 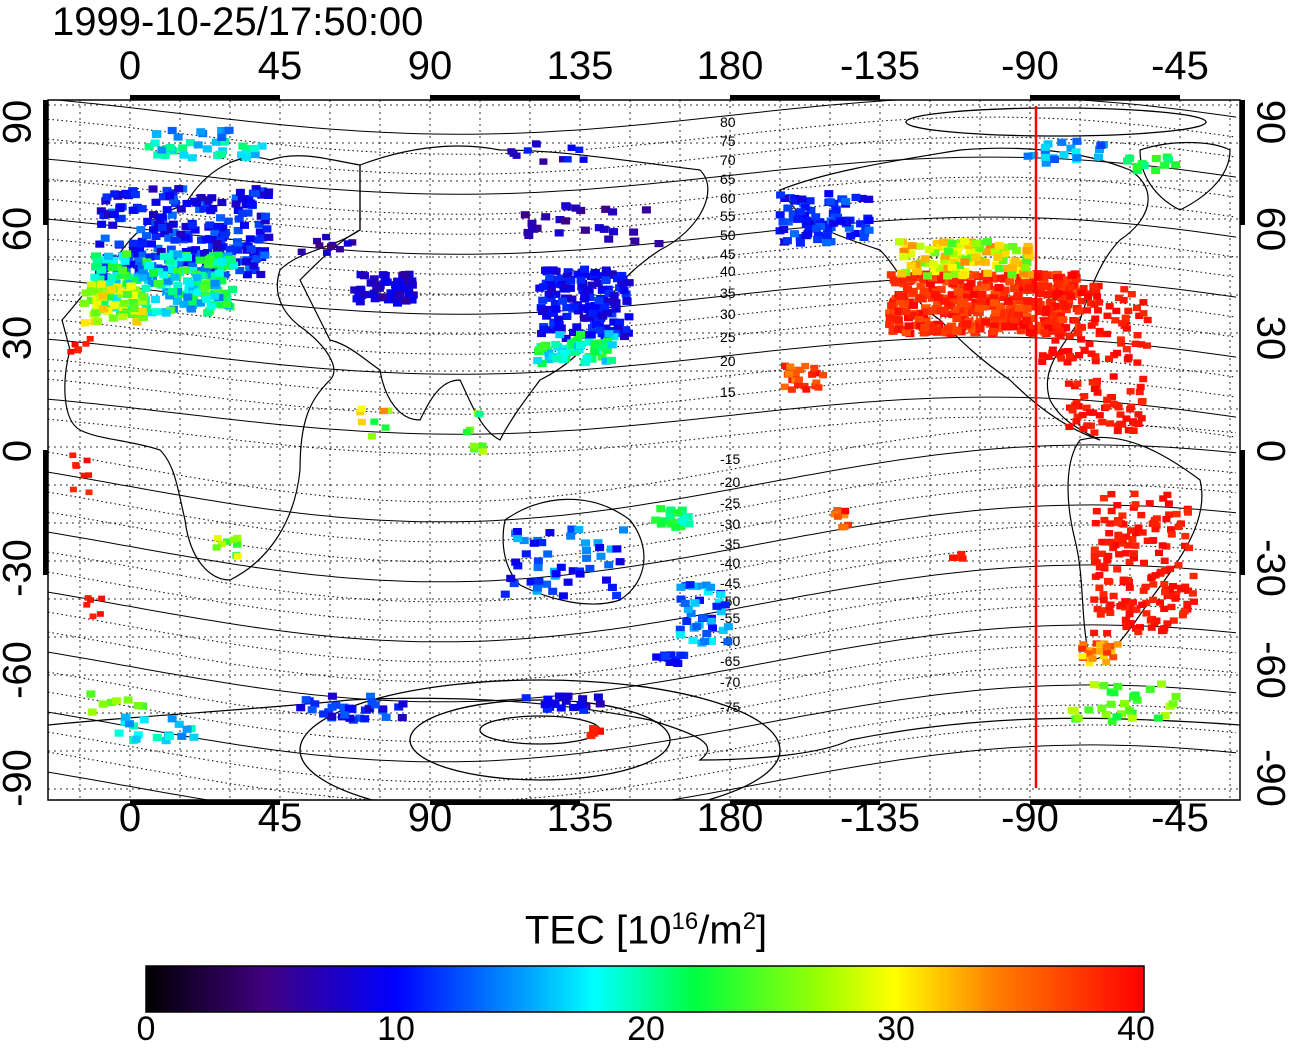 What do you see at coordinates (20, 451) in the screenshot?
I see `left-tick-label: 0` at bounding box center [20, 451].